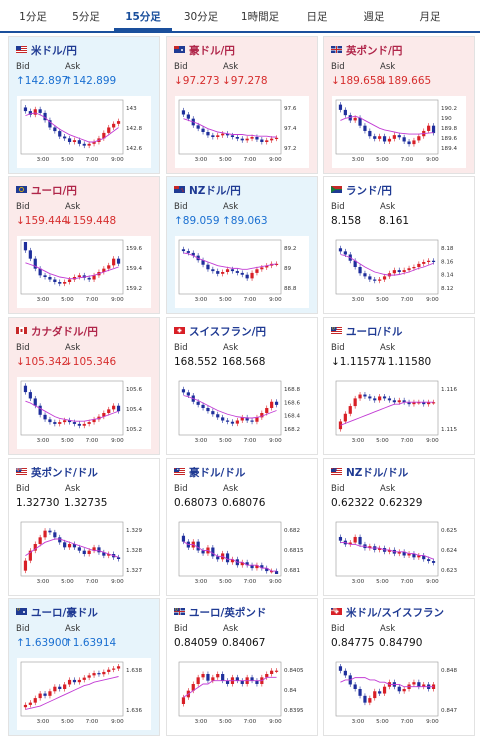 This screenshot has height=736, width=480. I want to click on candlestick-chart: 0.848 0.847 3:00 5:00 7:00 9:00, so click(399, 694).